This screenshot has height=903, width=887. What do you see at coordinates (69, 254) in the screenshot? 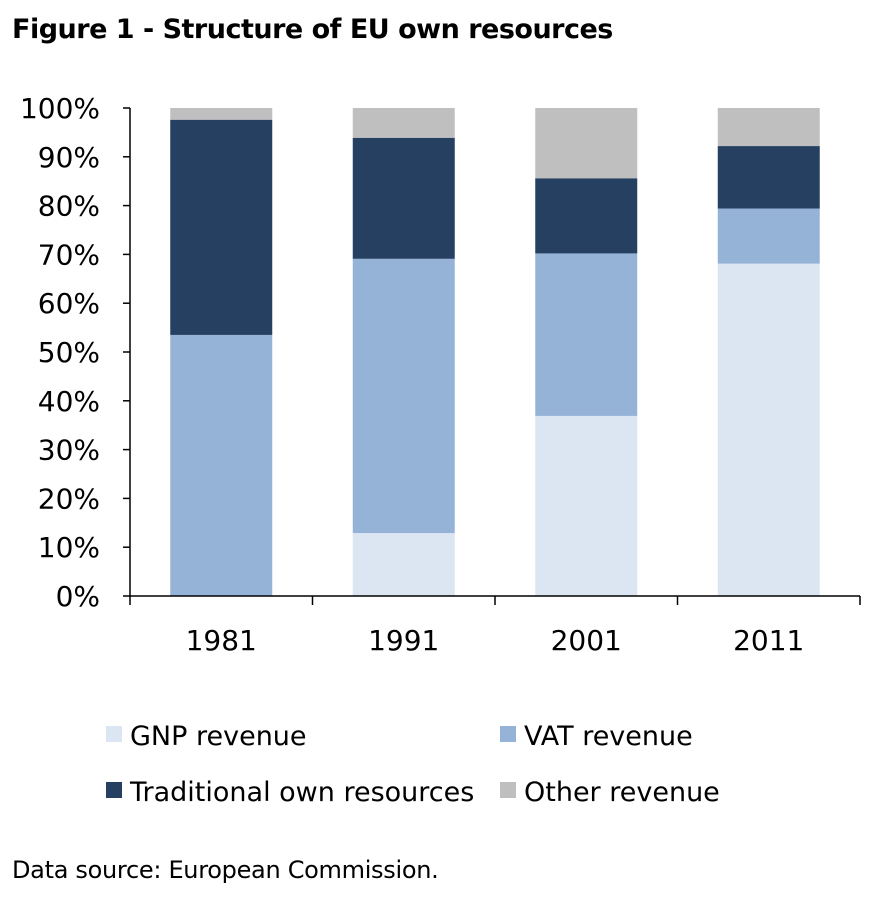
I see `y-tick-label: 70%` at bounding box center [69, 254].